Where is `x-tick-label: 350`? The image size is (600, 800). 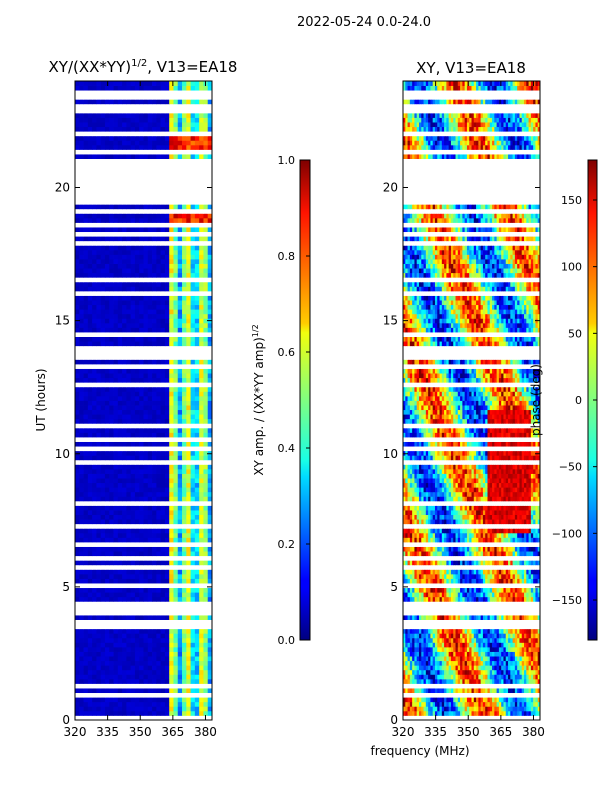 x-tick-label: 350 is located at coordinates (140, 732).